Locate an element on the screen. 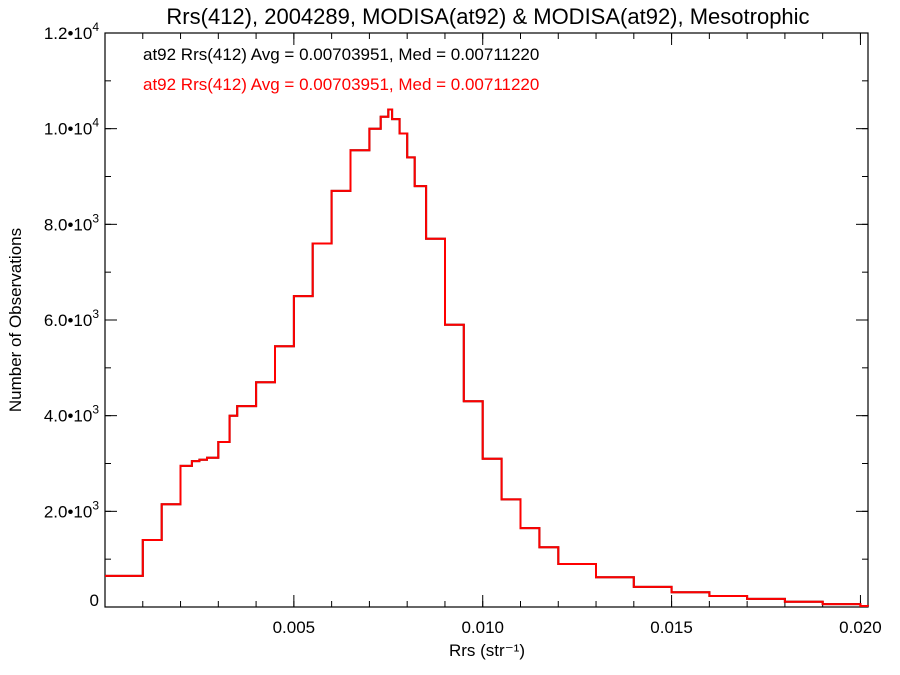 The width and height of the screenshot is (900, 675). x-tick-label: 0.020 is located at coordinates (860, 627).